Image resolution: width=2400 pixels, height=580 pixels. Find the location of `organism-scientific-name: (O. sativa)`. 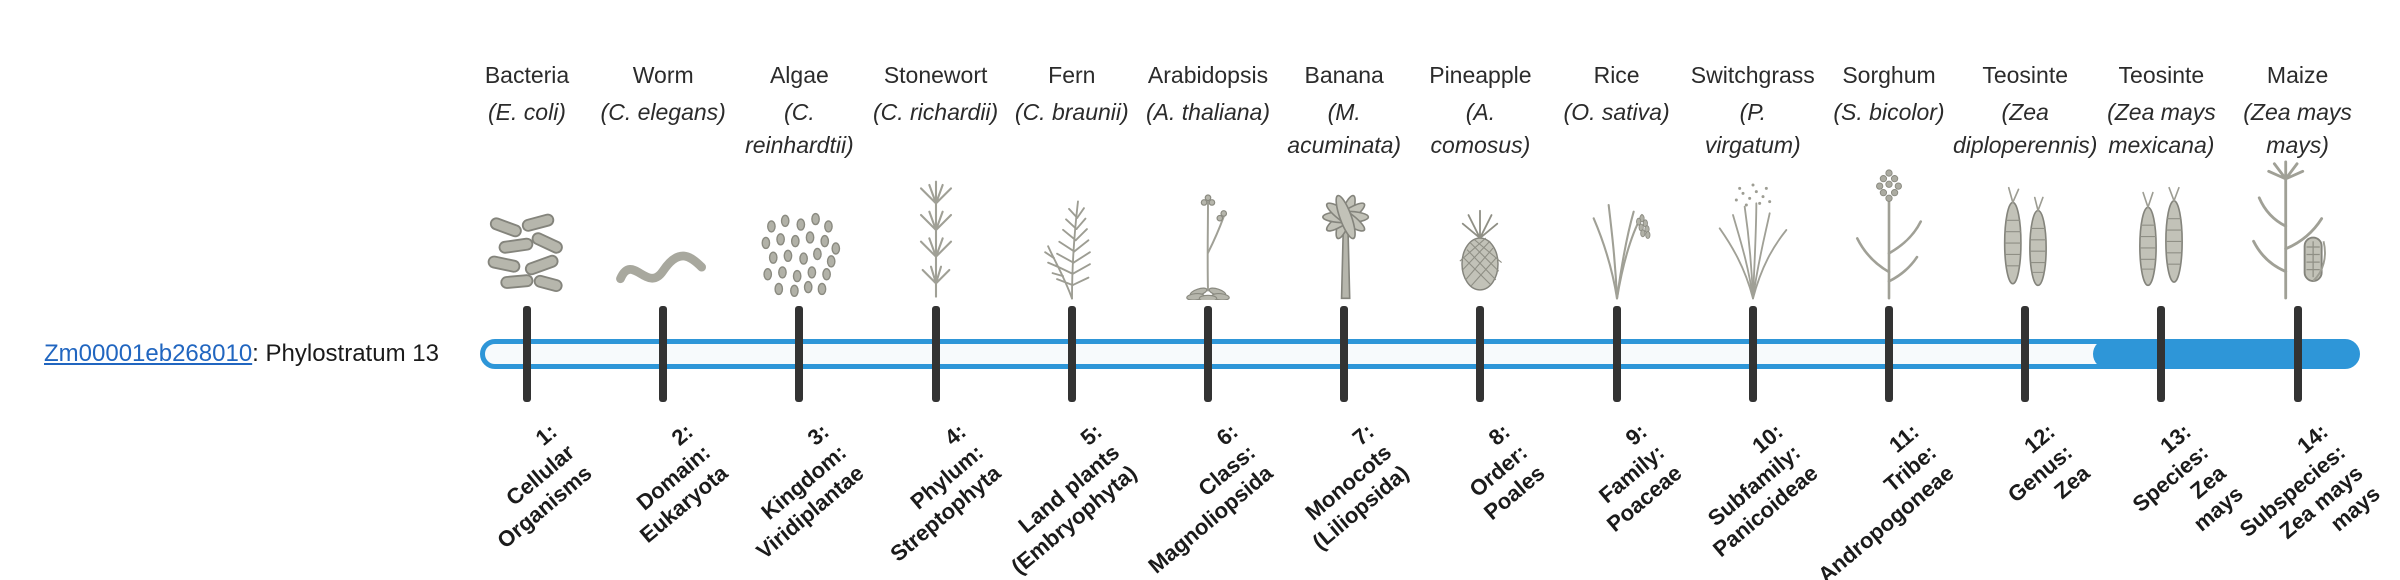

organism-scientific-name: (O. sativa) is located at coordinates (1616, 112).